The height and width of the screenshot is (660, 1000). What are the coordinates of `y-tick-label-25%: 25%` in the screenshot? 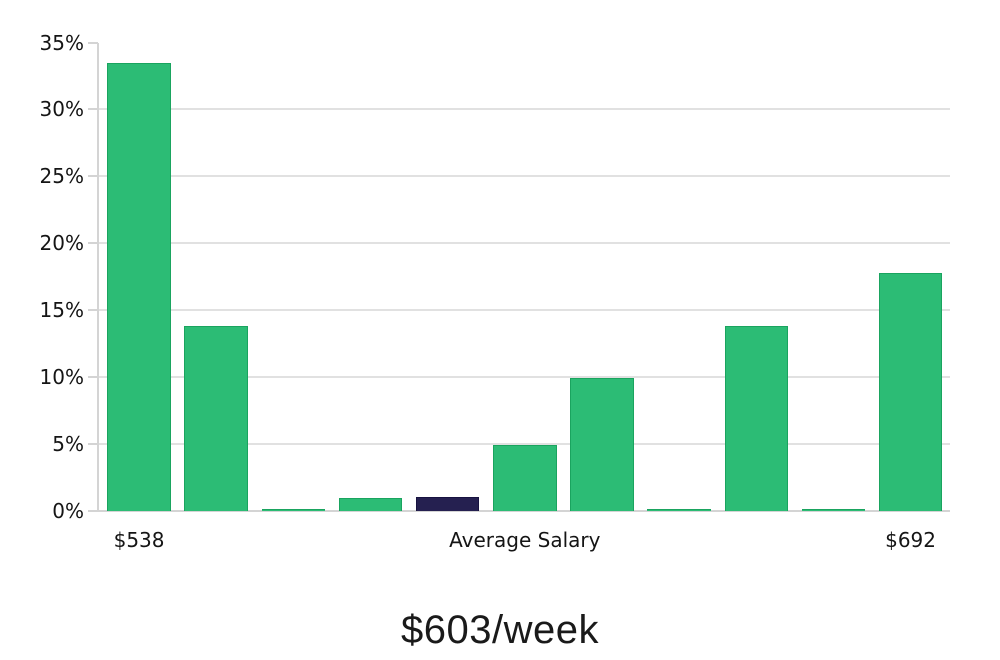 It's located at (61, 176).